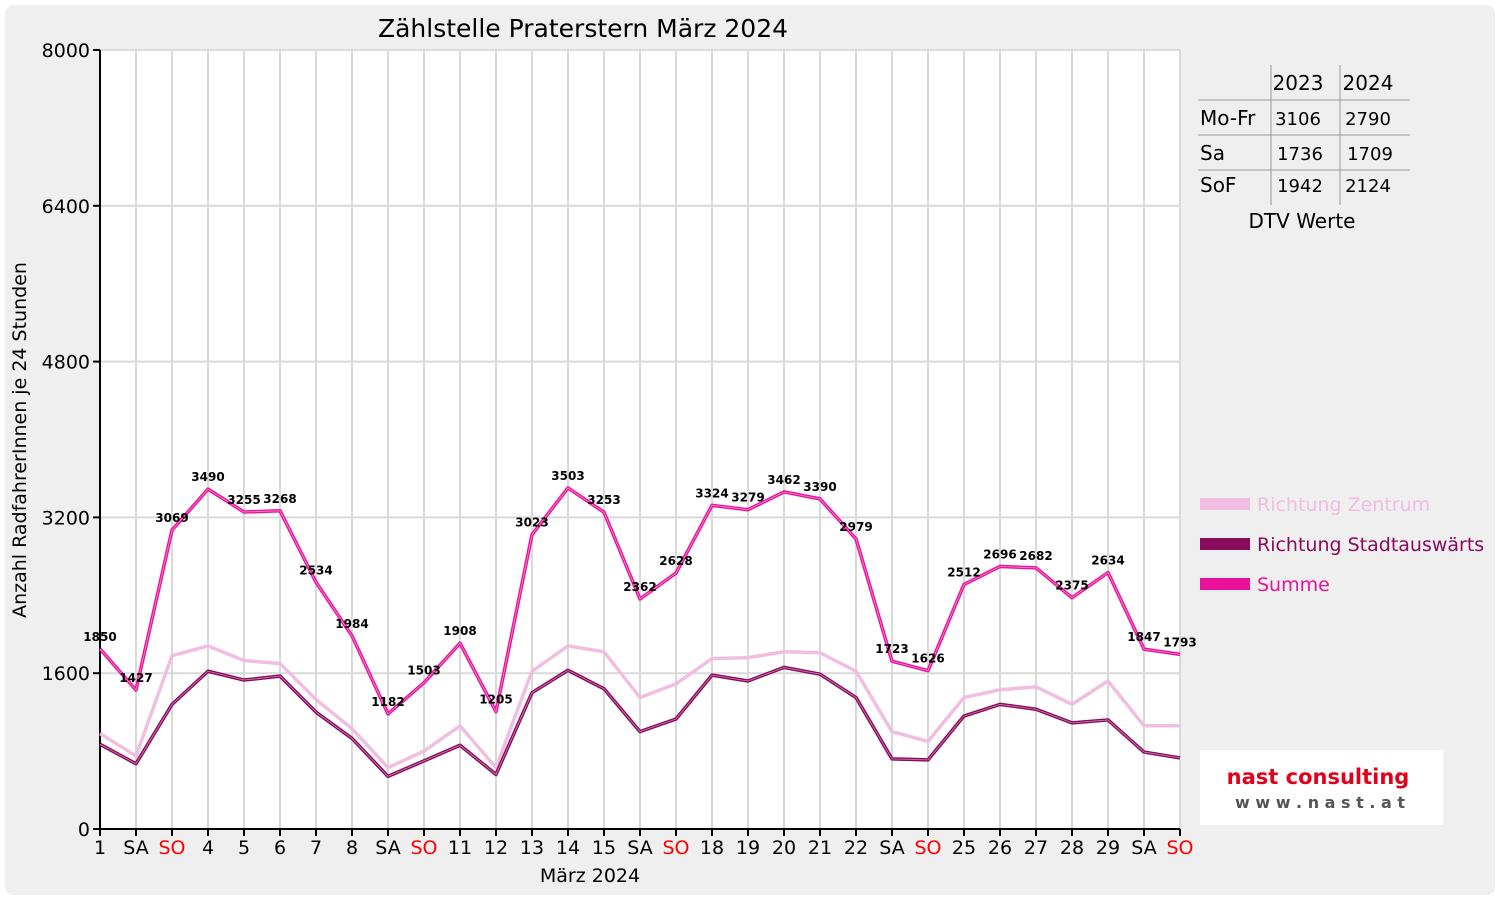 The height and width of the screenshot is (900, 1500). Describe the element at coordinates (532, 848) in the screenshot. I see `x-tick-label: 13` at that location.